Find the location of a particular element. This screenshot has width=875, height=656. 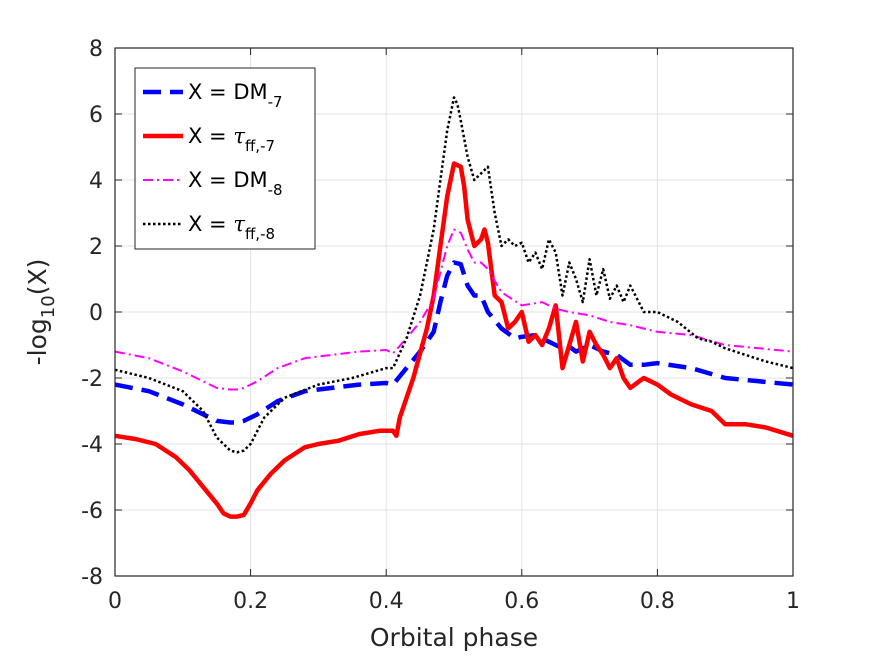

legend-label-3: X = DM-8 is located at coordinates (235, 183).